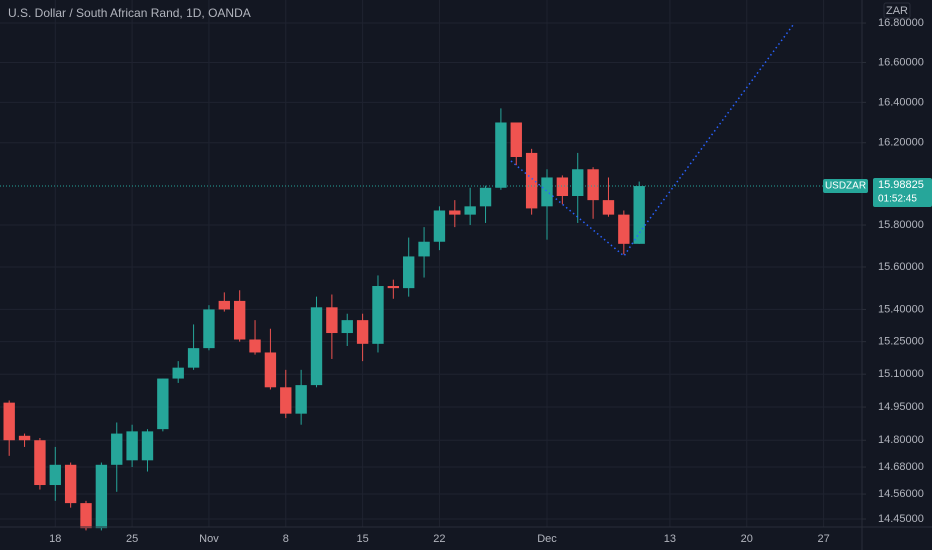 The height and width of the screenshot is (550, 932). I want to click on y-tick-label: 15.80000, so click(901, 225).